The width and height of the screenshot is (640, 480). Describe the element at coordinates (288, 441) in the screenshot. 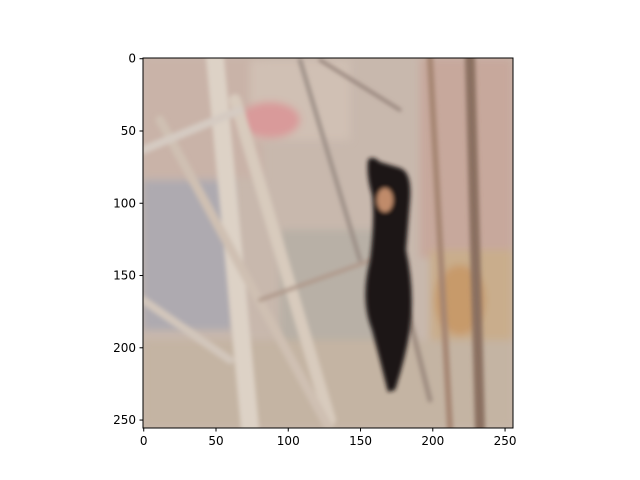

I see `x-tick-label: 100` at that location.